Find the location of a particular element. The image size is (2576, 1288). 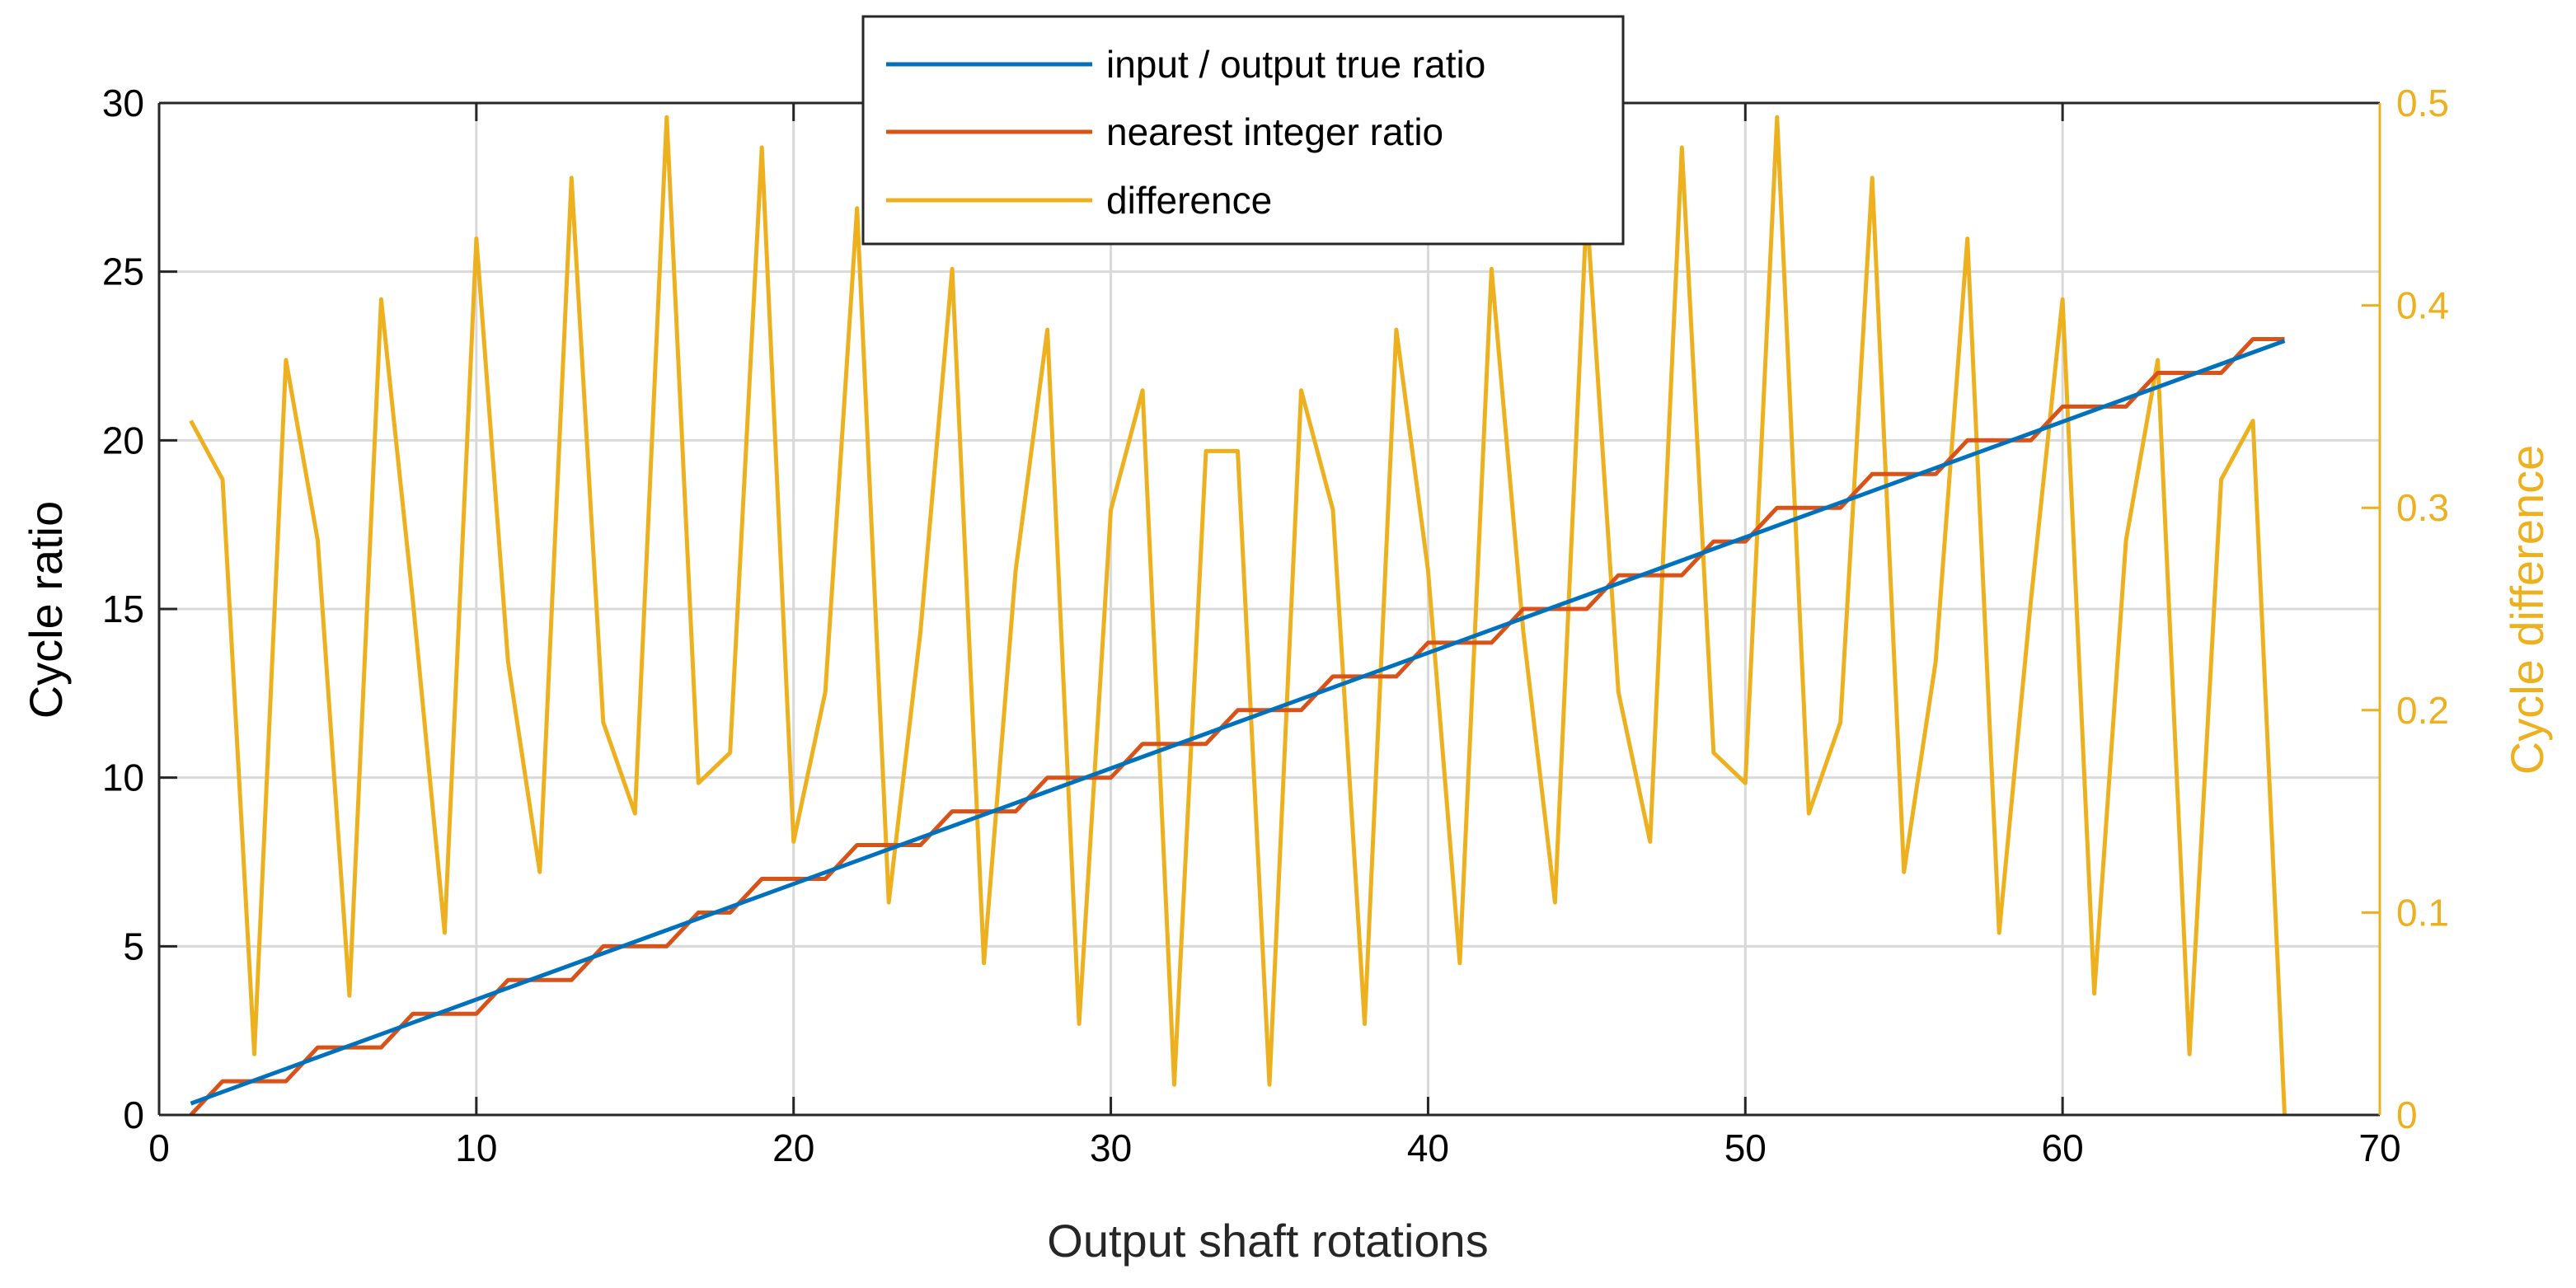

y-right-tick-label: 0.5 is located at coordinates (2422, 103).